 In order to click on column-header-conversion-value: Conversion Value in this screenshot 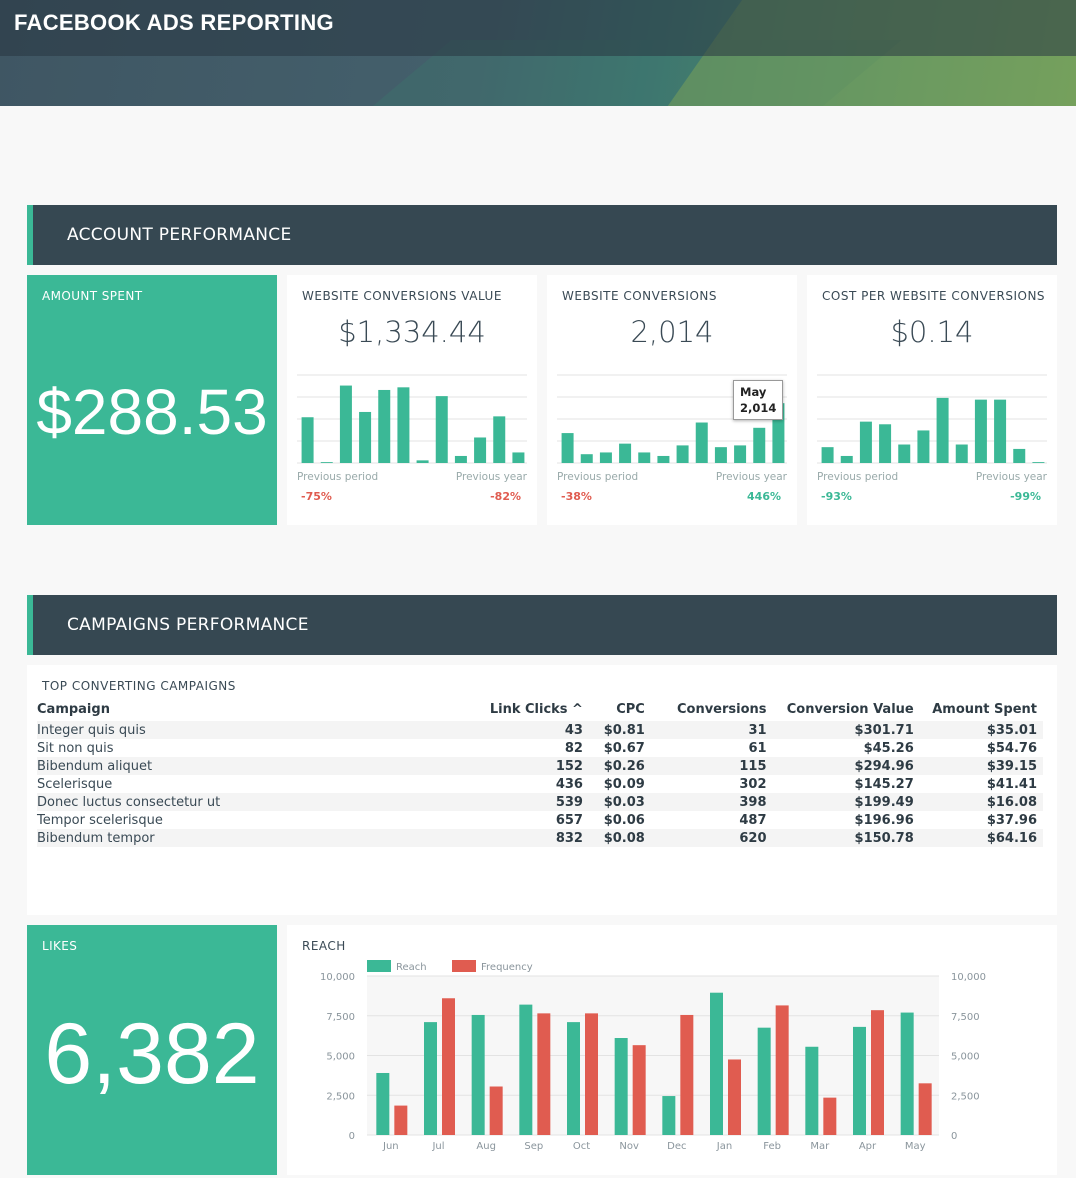, I will do `click(850, 709)`.